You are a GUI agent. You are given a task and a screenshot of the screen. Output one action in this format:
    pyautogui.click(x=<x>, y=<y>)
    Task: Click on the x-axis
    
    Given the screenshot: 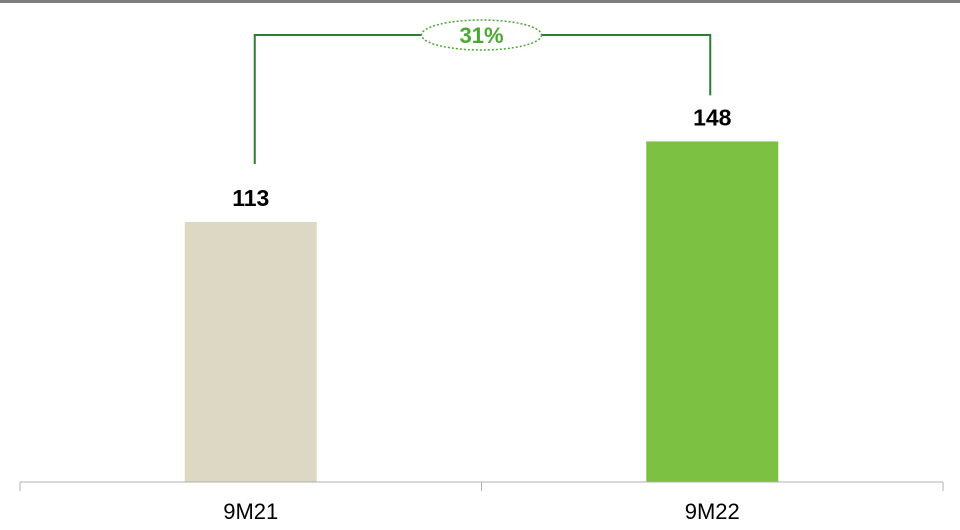 What is the action you would take?
    pyautogui.click(x=481, y=486)
    